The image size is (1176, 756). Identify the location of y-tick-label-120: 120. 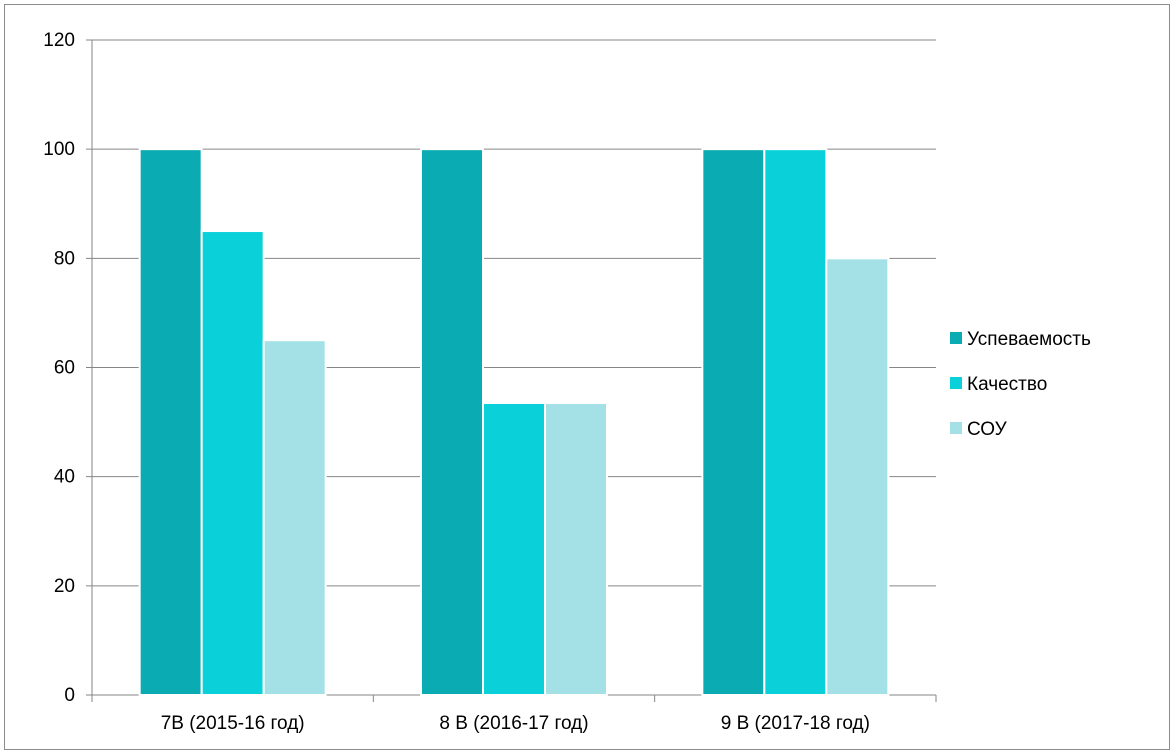
(59, 40).